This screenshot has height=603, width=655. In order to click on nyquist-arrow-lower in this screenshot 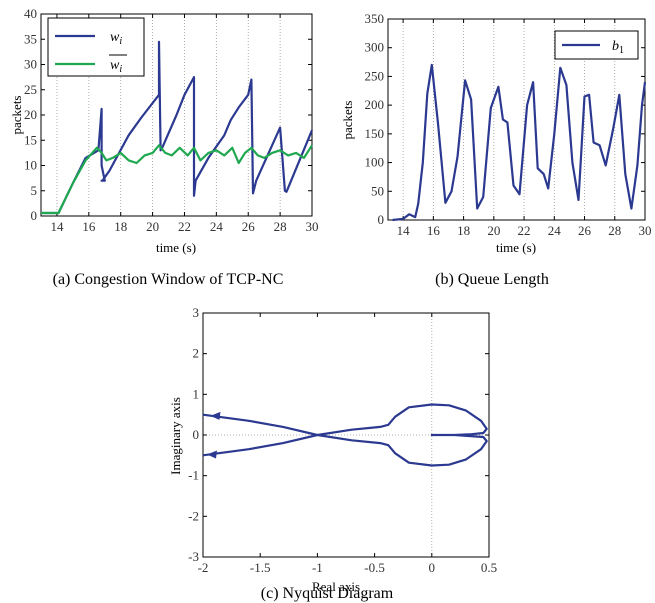, I will do `click(212, 454)`.